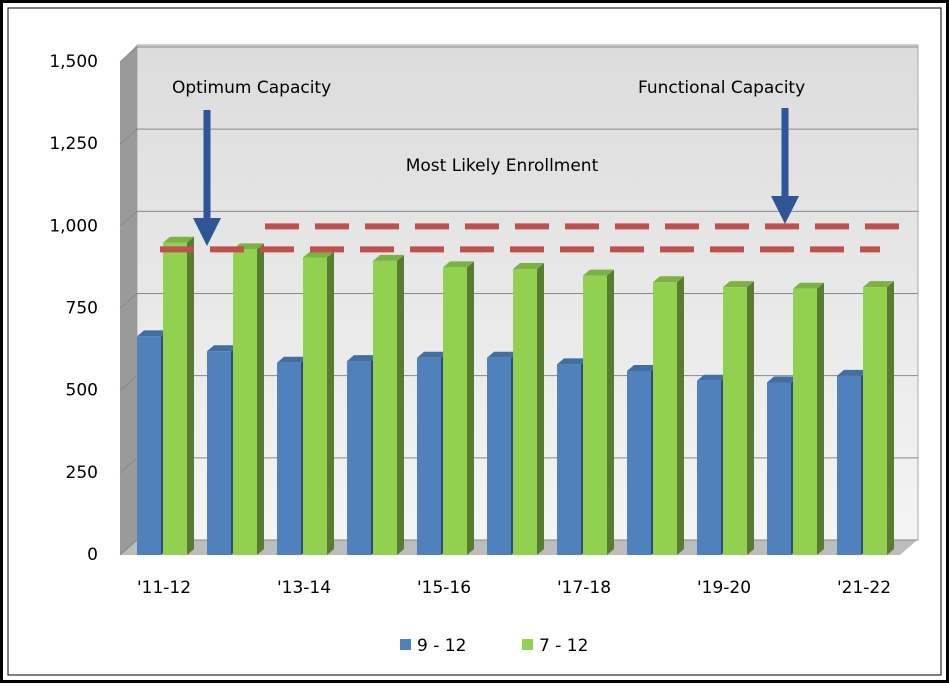  What do you see at coordinates (82, 391) in the screenshot?
I see `y-tick-label: 500` at bounding box center [82, 391].